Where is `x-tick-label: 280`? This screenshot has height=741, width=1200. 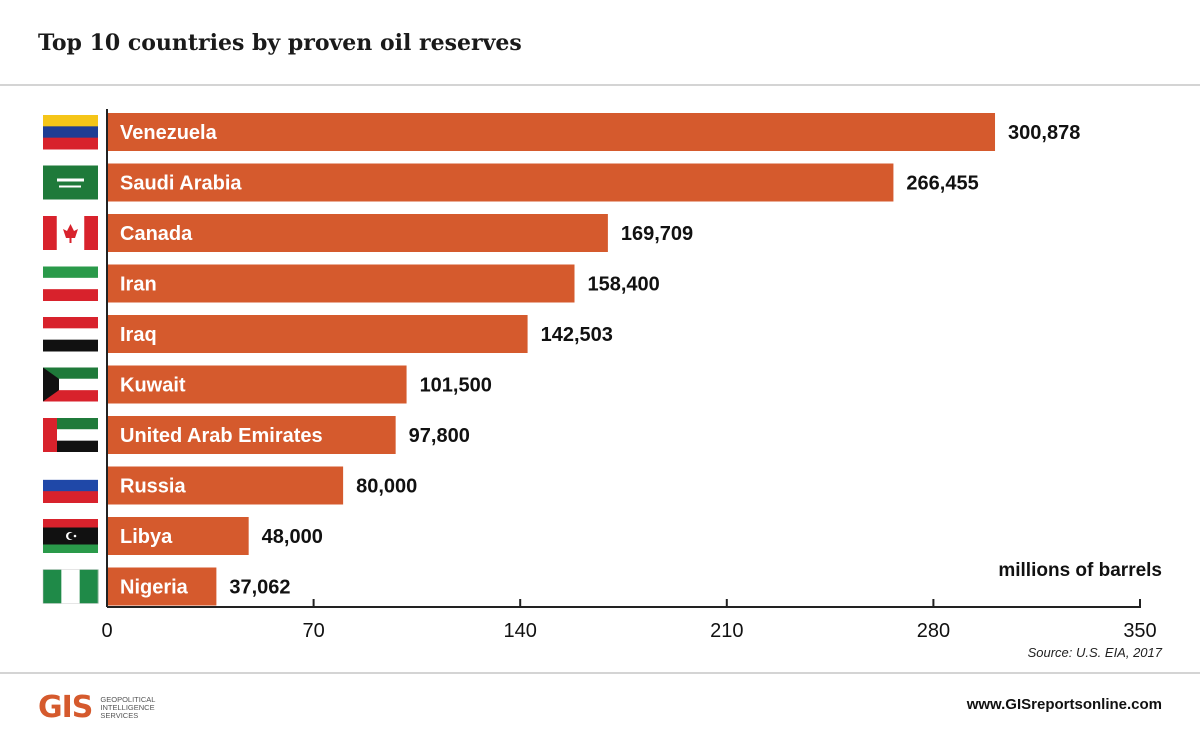 x-tick-label: 280 is located at coordinates (933, 631).